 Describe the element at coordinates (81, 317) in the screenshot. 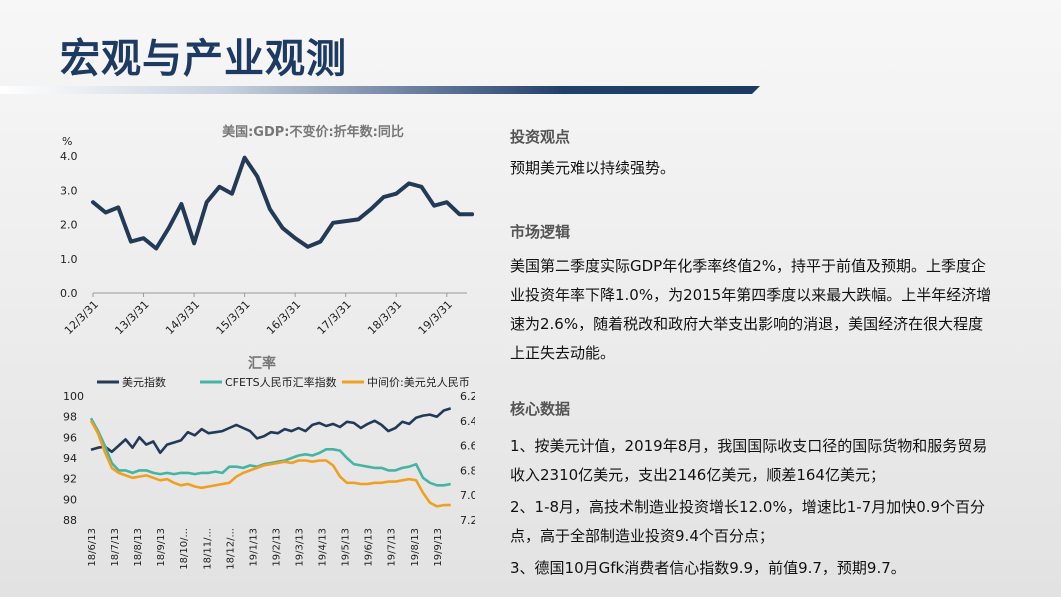

I see `gdp-x-tick-label: 12/3/31` at that location.